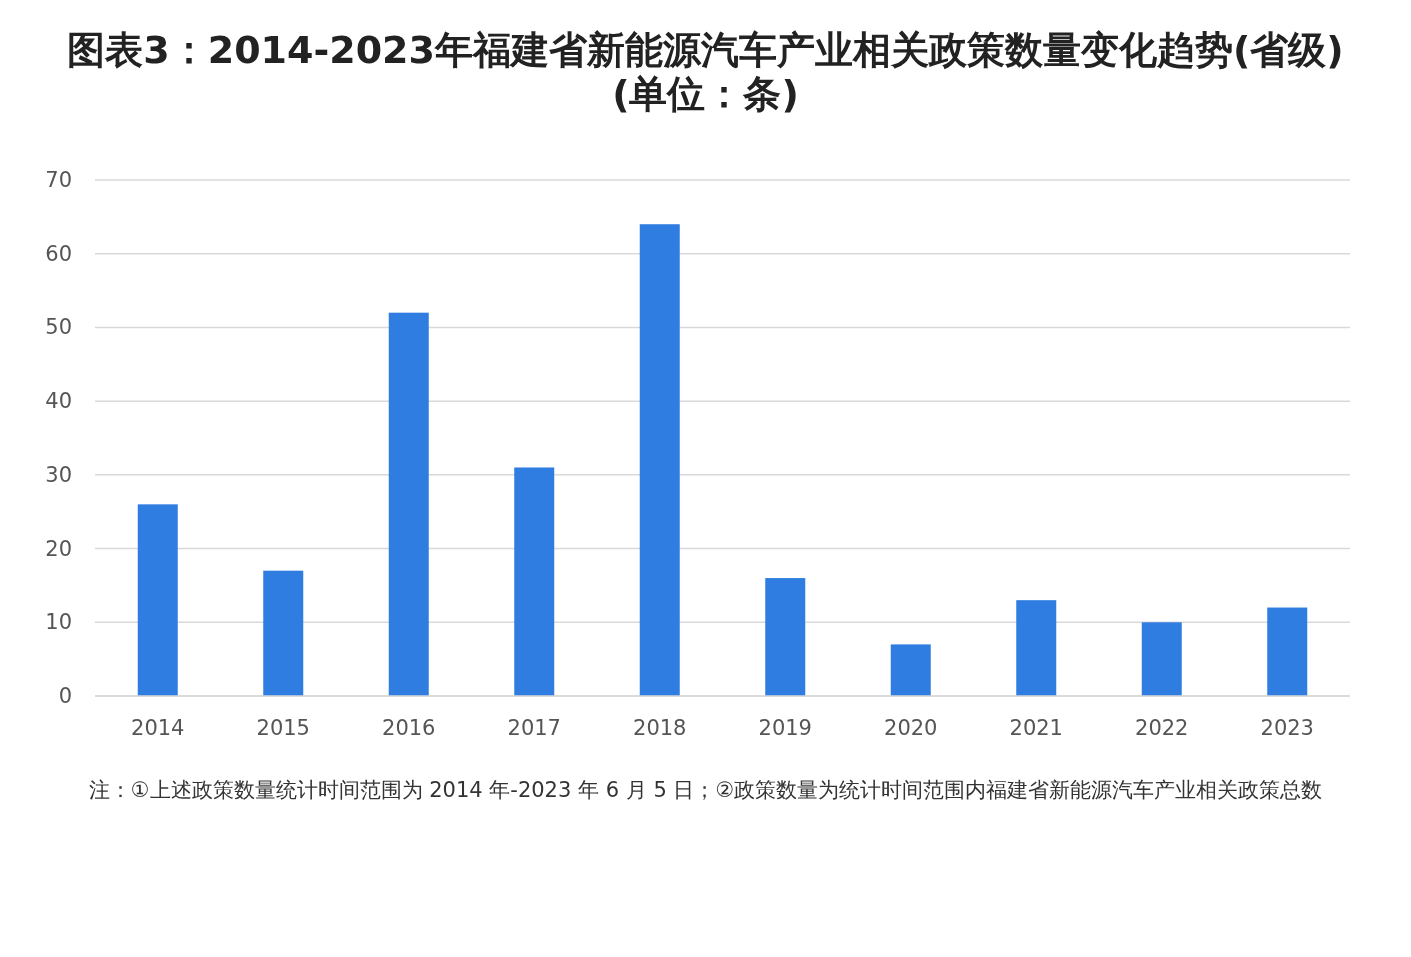 The height and width of the screenshot is (957, 1411). What do you see at coordinates (58, 180) in the screenshot?
I see `y-tick-label: 70` at bounding box center [58, 180].